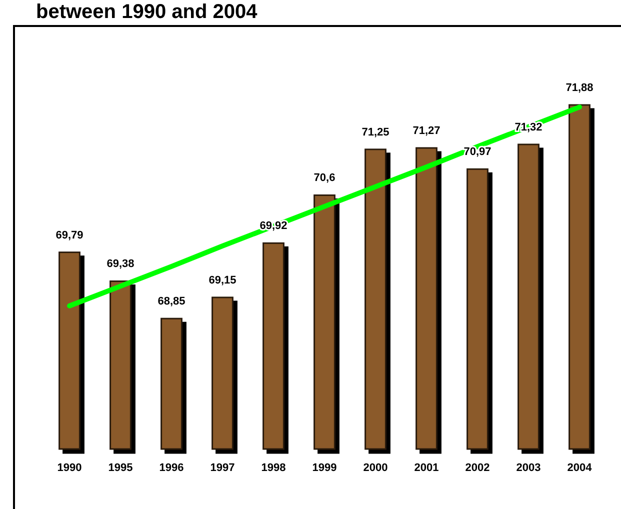 The image size is (621, 509). Describe the element at coordinates (376, 132) in the screenshot. I see `data-label: 71,25` at that location.